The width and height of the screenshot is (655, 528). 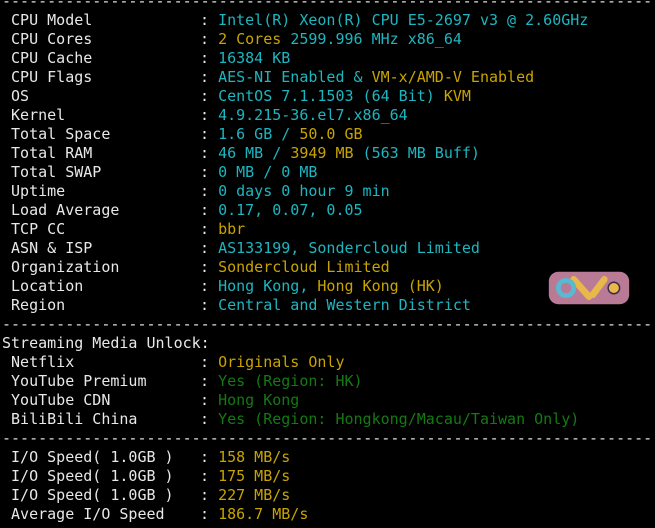 What do you see at coordinates (254, 476) in the screenshot?
I see `row-value: 175 MB/s` at bounding box center [254, 476].